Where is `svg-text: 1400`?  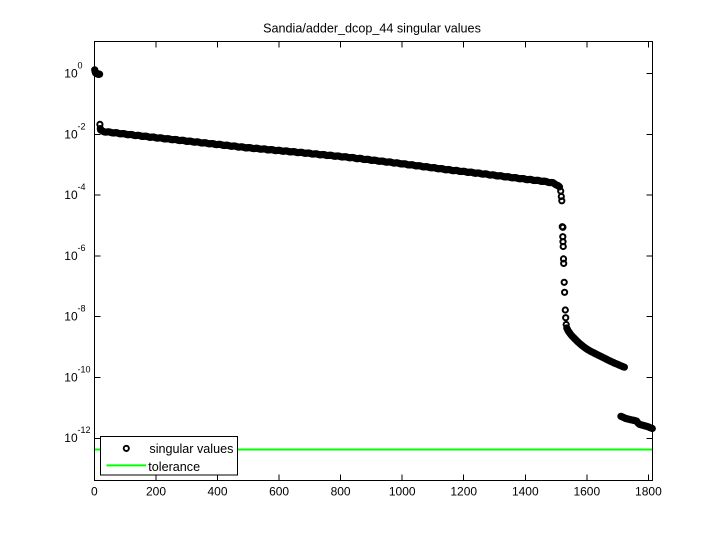 svg-text: 1400 is located at coordinates (525, 492).